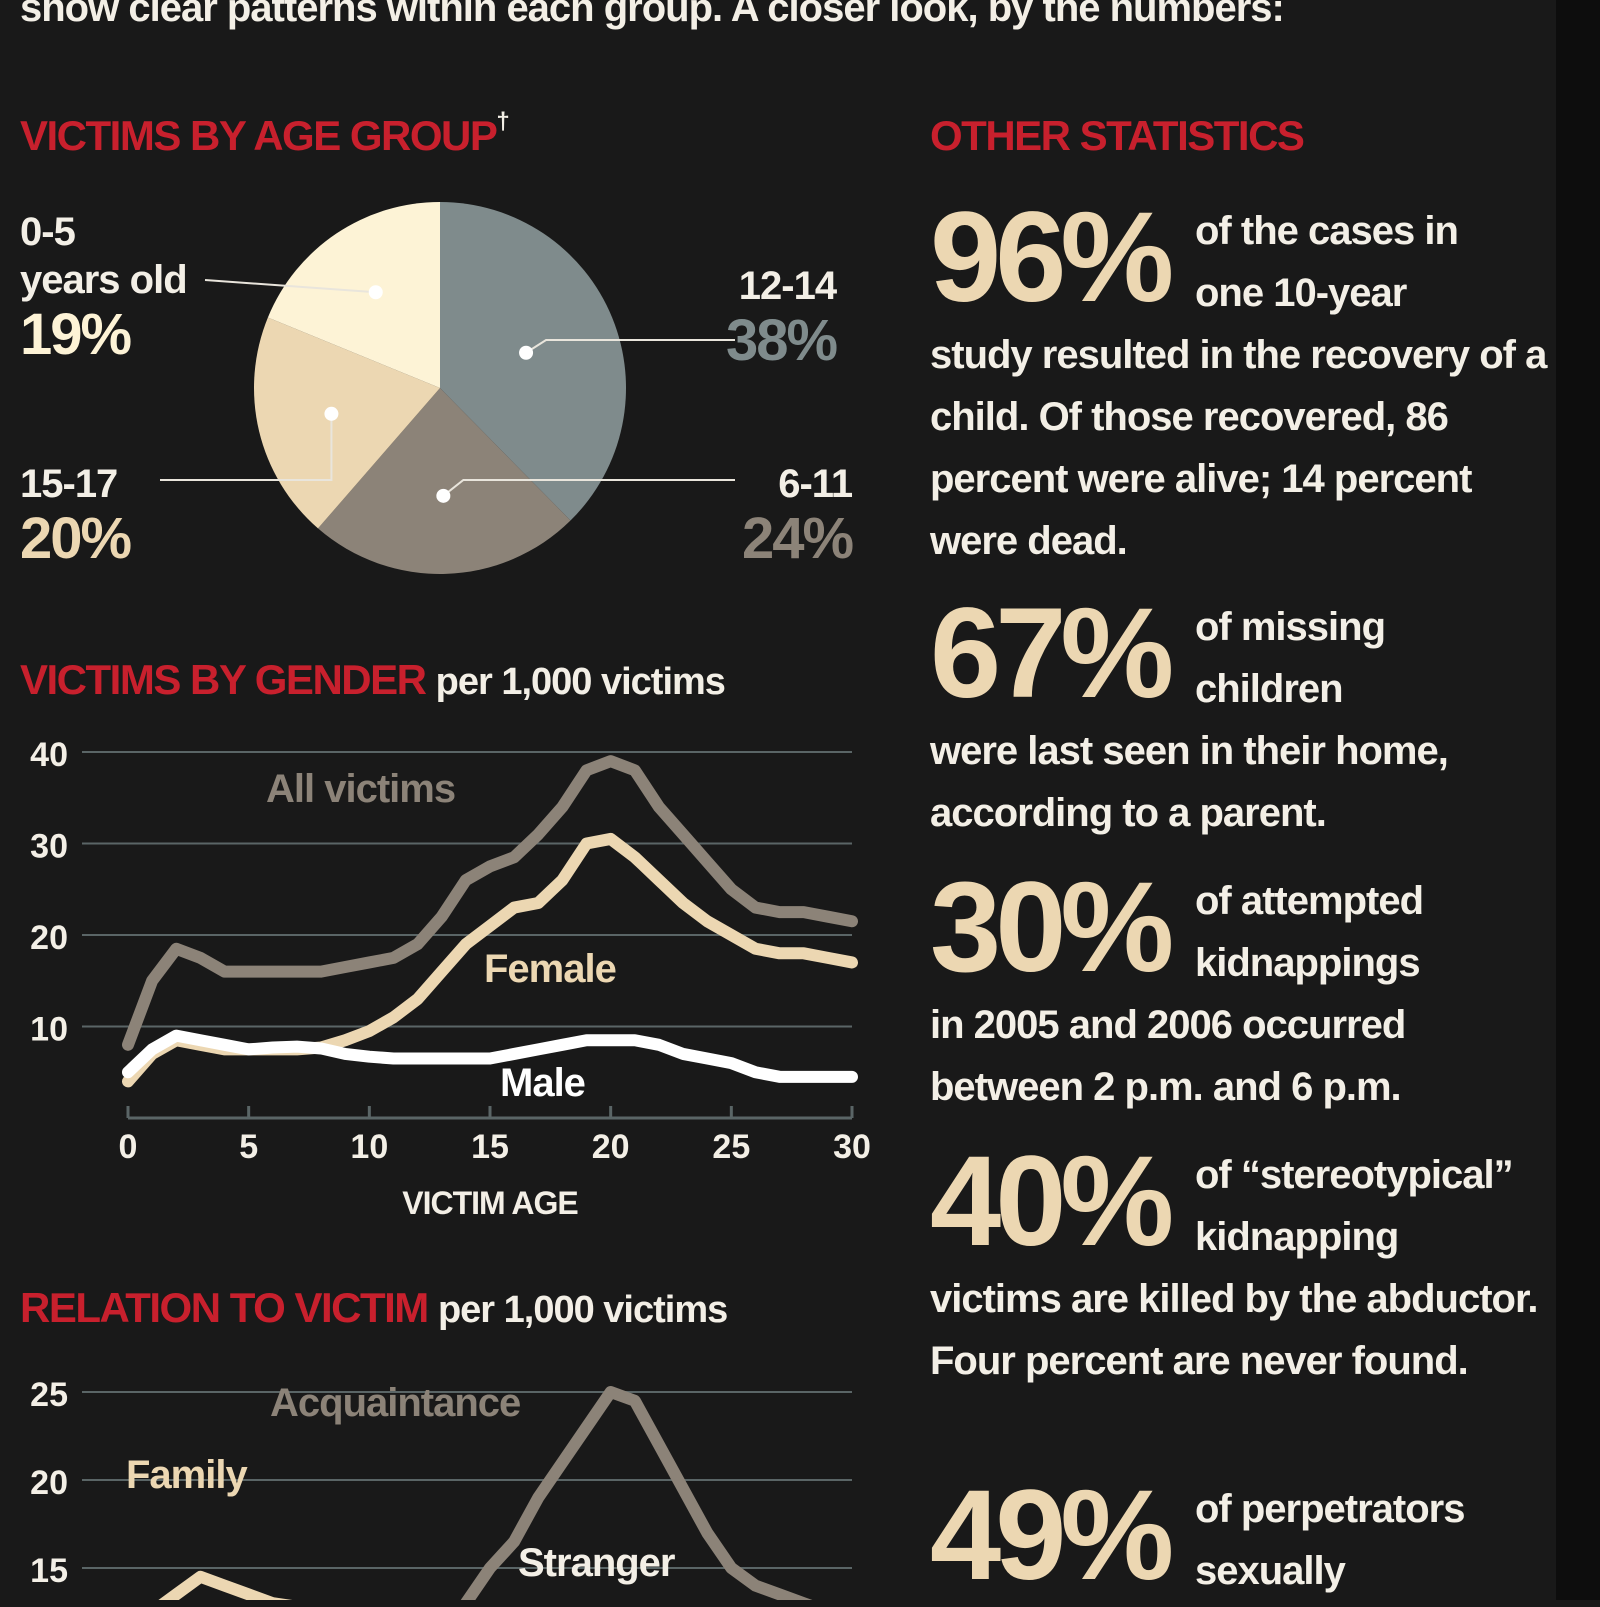 This screenshot has height=1607, width=1600. I want to click on pie-pct-6-11: 24%, so click(798, 538).